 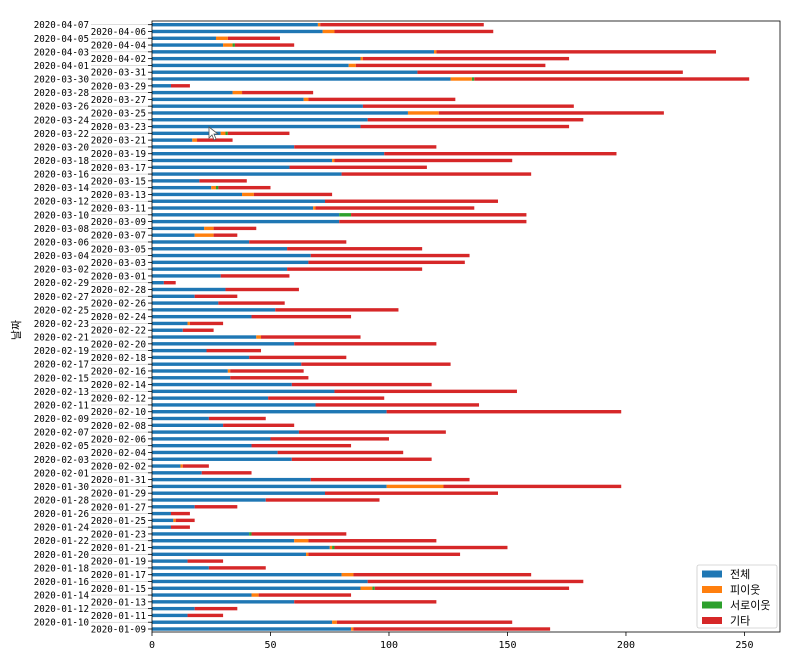 What do you see at coordinates (507, 645) in the screenshot?
I see `x-tick-label: 150` at bounding box center [507, 645].